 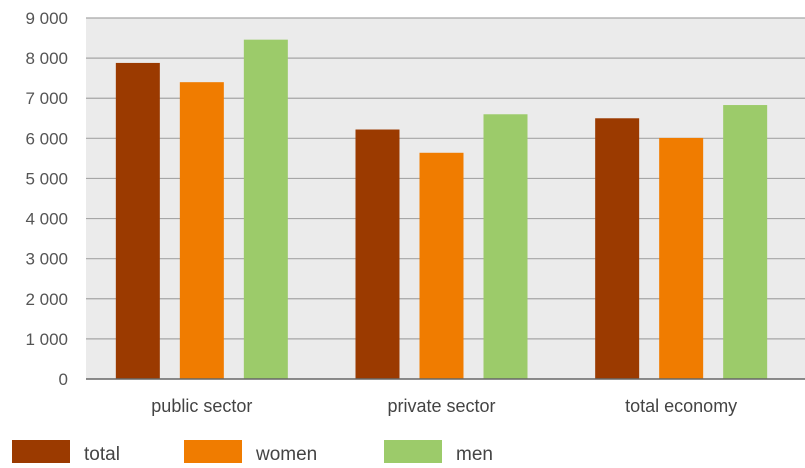 I want to click on legend-label-women: women, so click(x=286, y=453).